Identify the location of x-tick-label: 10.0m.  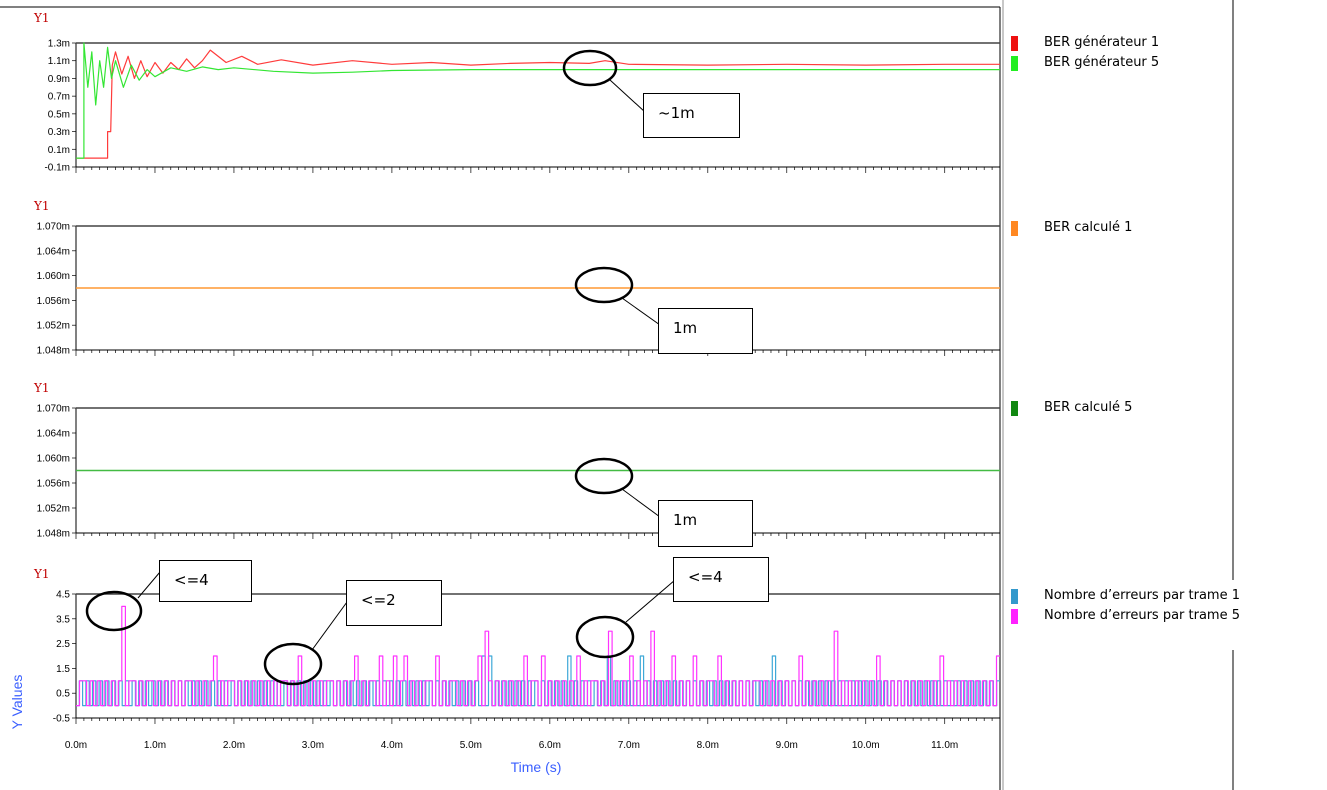
(866, 745).